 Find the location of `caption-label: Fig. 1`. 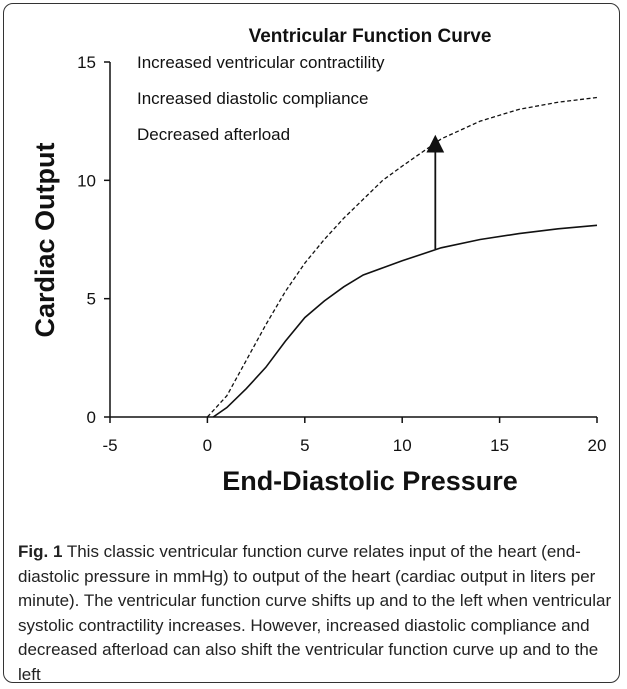

caption-label: Fig. 1 is located at coordinates (40, 551).